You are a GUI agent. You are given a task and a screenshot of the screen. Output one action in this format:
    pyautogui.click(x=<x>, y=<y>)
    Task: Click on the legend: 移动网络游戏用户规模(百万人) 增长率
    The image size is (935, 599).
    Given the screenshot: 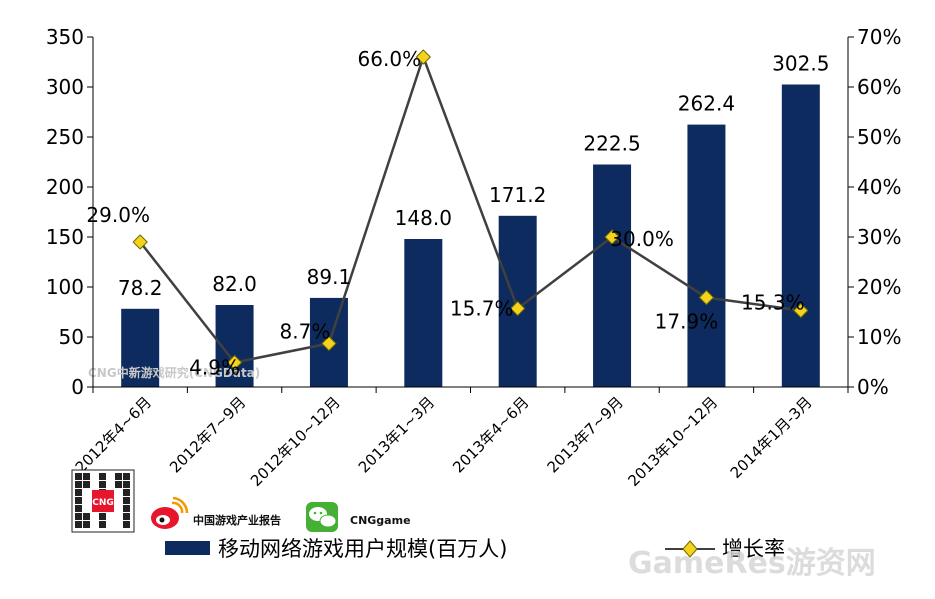 What is the action you would take?
    pyautogui.click(x=475, y=549)
    